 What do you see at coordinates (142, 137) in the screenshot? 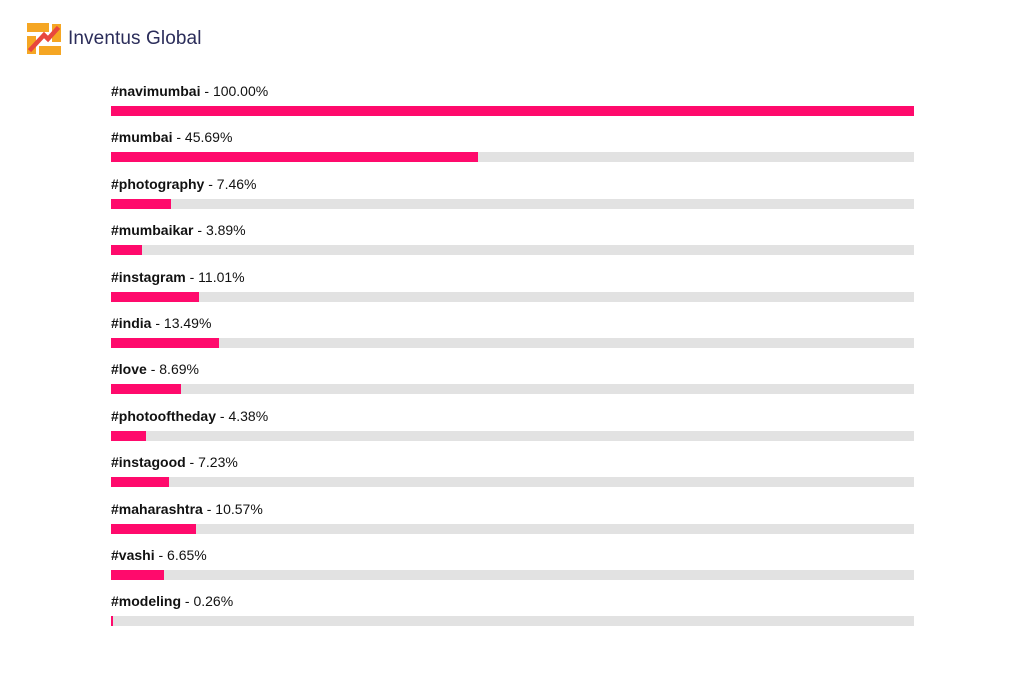
I see `category-label: #mumbai` at bounding box center [142, 137].